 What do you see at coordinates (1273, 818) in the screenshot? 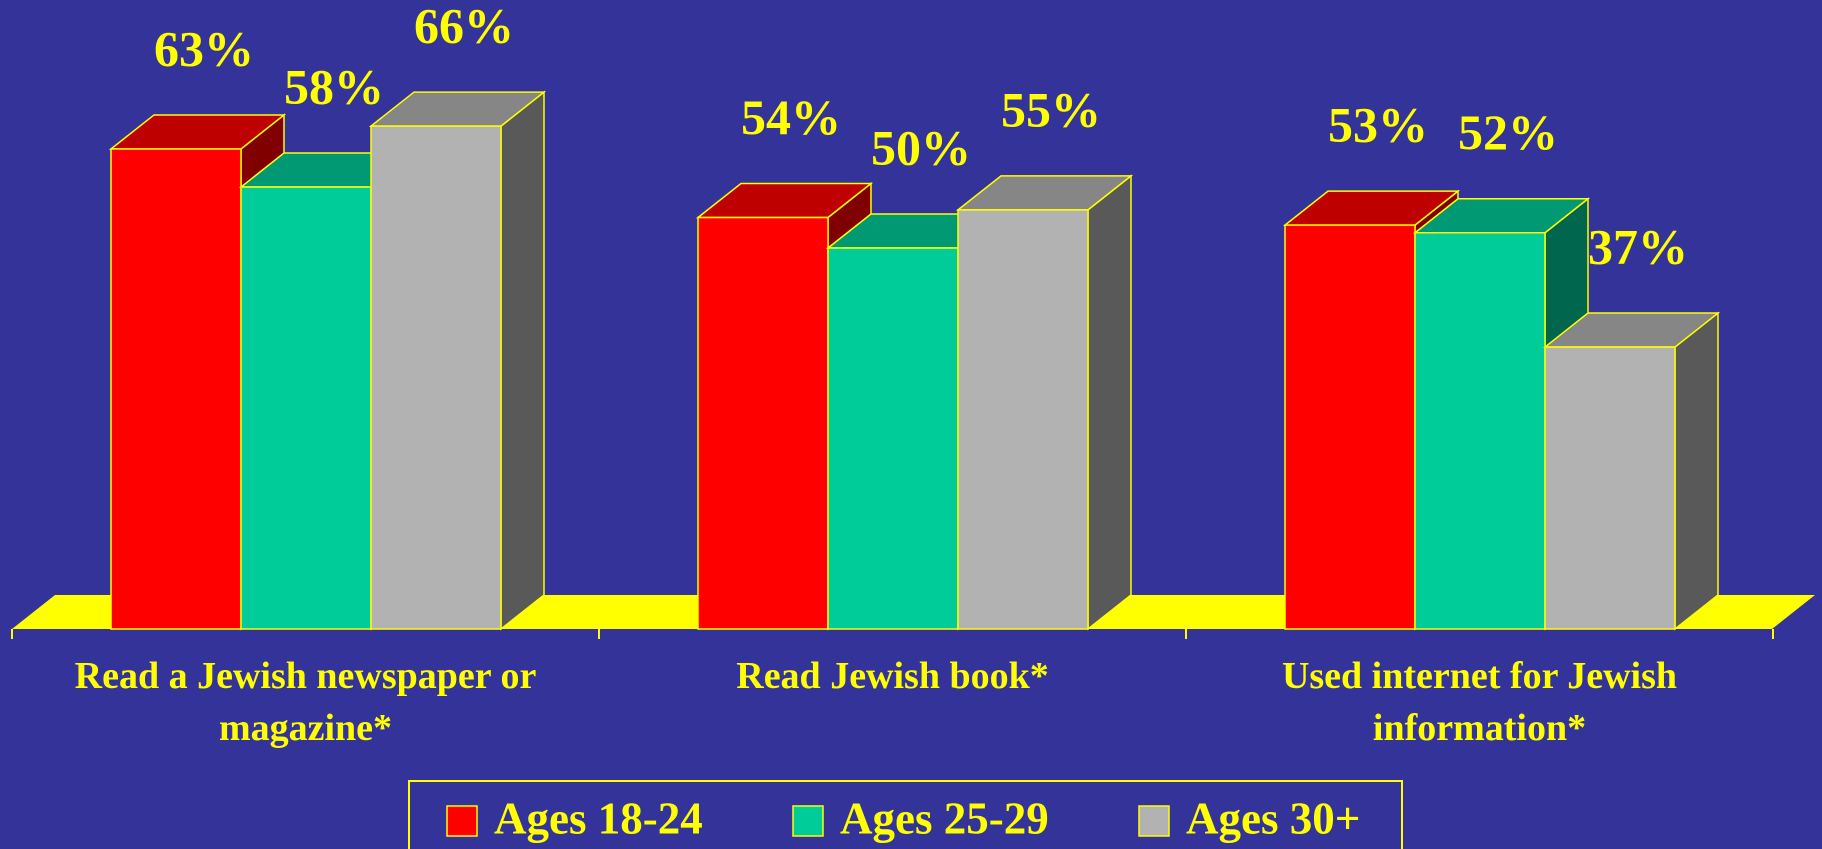
I see `legend-label: Ages 30+` at bounding box center [1273, 818].